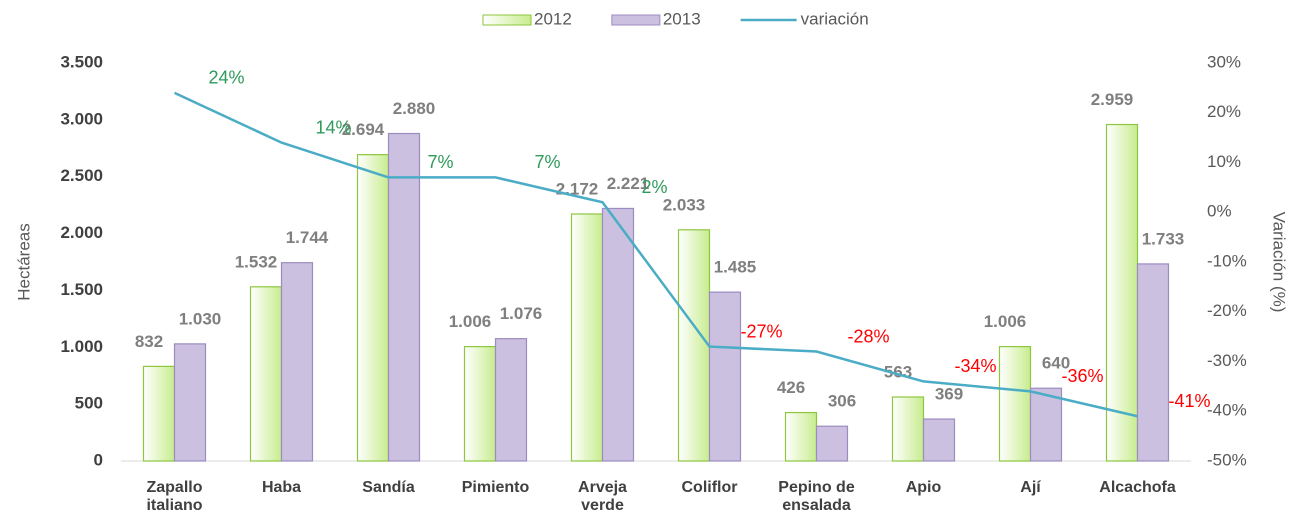 The width and height of the screenshot is (1297, 524). Describe the element at coordinates (1224, 111) in the screenshot. I see `y2-tick-label: 20%` at that location.